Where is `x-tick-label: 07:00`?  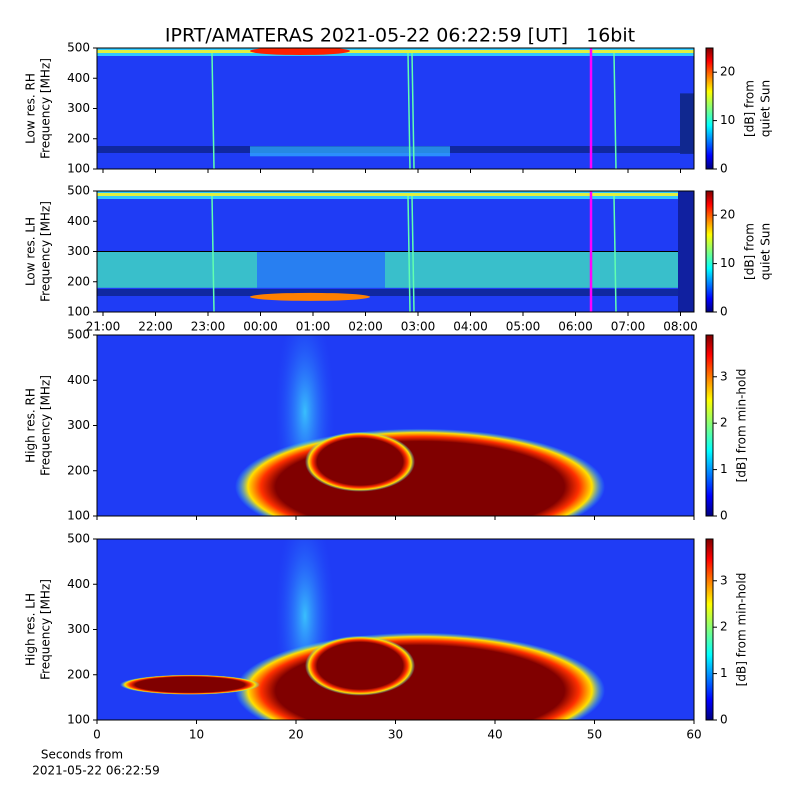 x-tick-label: 07:00 is located at coordinates (628, 327).